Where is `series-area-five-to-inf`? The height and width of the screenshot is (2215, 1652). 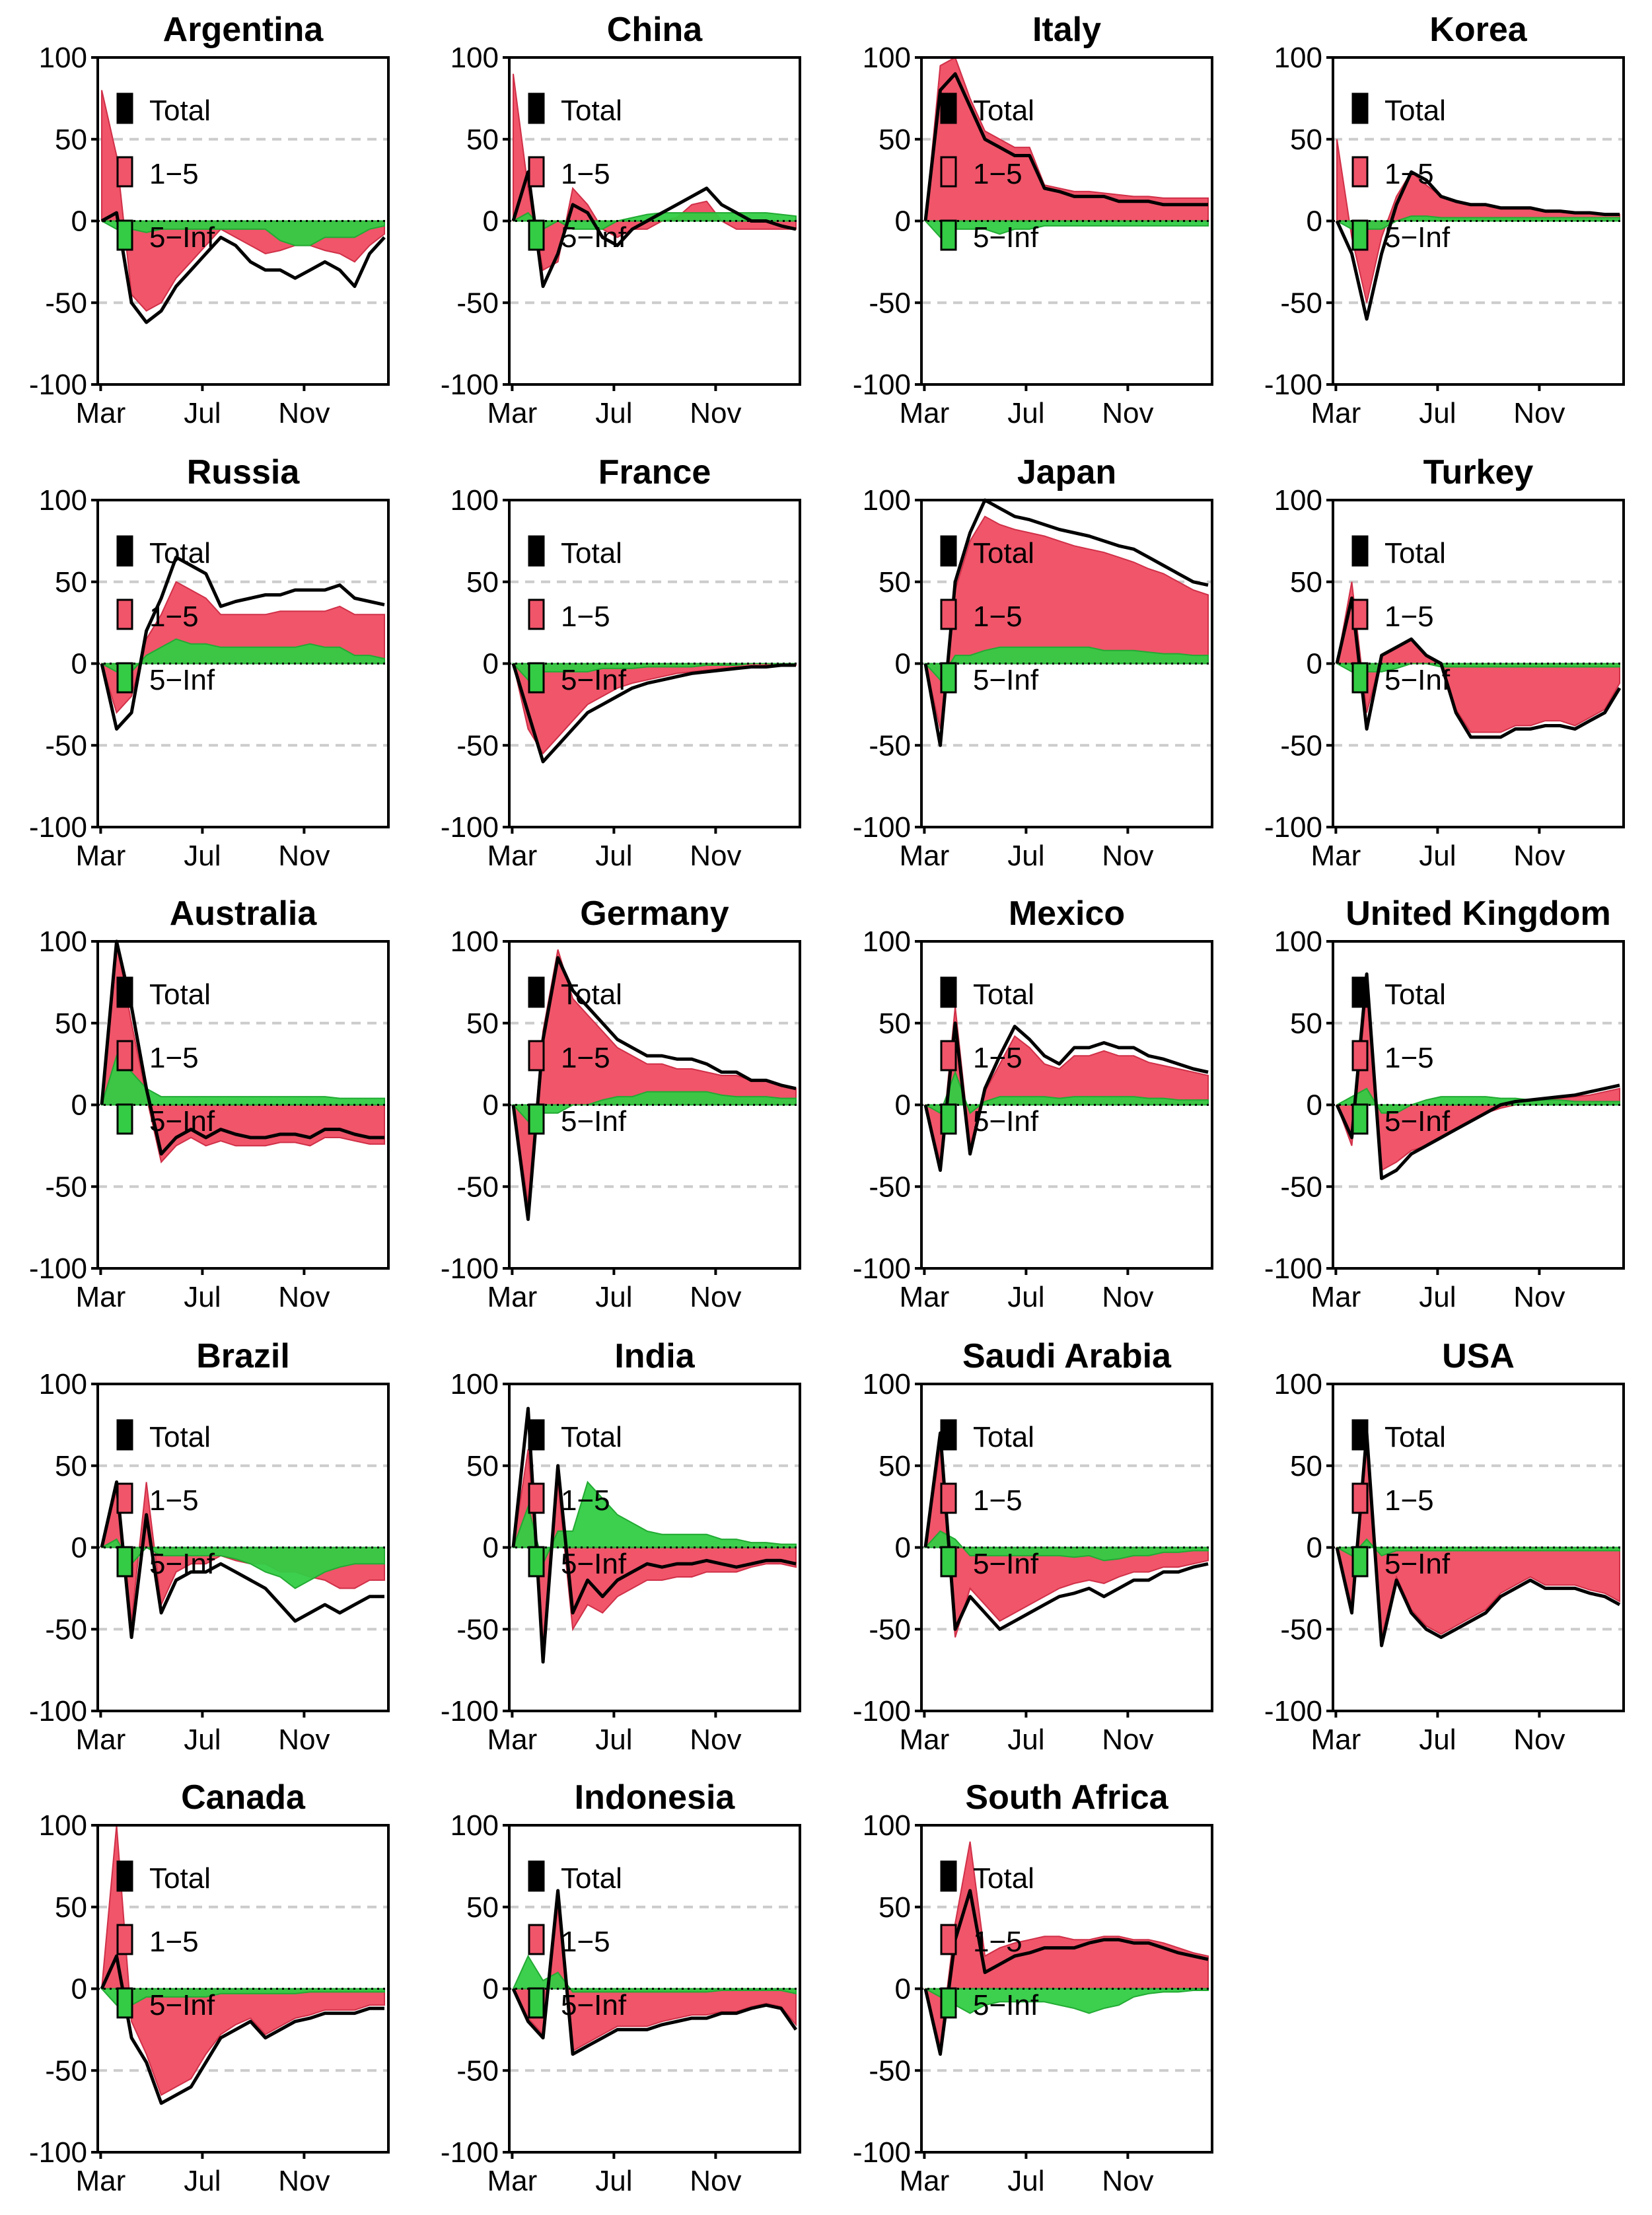
series-area-five-to-inf is located at coordinates (1478, 1547).